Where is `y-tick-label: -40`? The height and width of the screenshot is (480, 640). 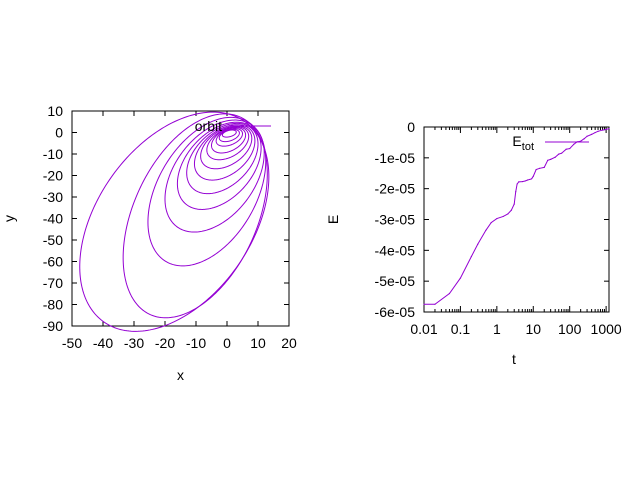 y-tick-label: -40 is located at coordinates (53, 219).